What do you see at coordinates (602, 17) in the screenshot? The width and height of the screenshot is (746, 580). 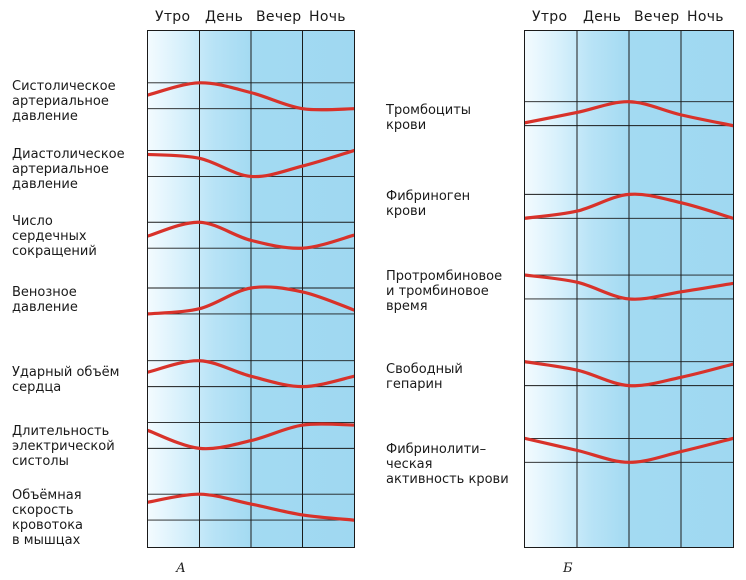 I see `period-header-b-day: День` at bounding box center [602, 17].